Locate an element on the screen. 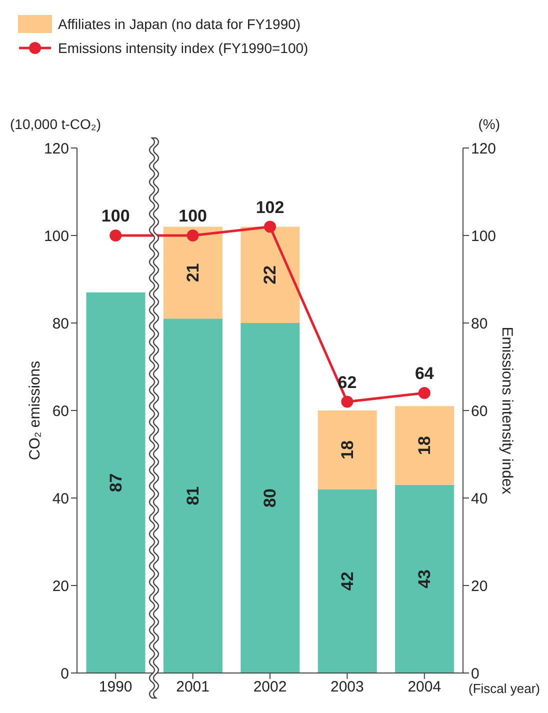 The image size is (548, 713). y2-axis-title: Emissions intensity index is located at coordinates (507, 410).